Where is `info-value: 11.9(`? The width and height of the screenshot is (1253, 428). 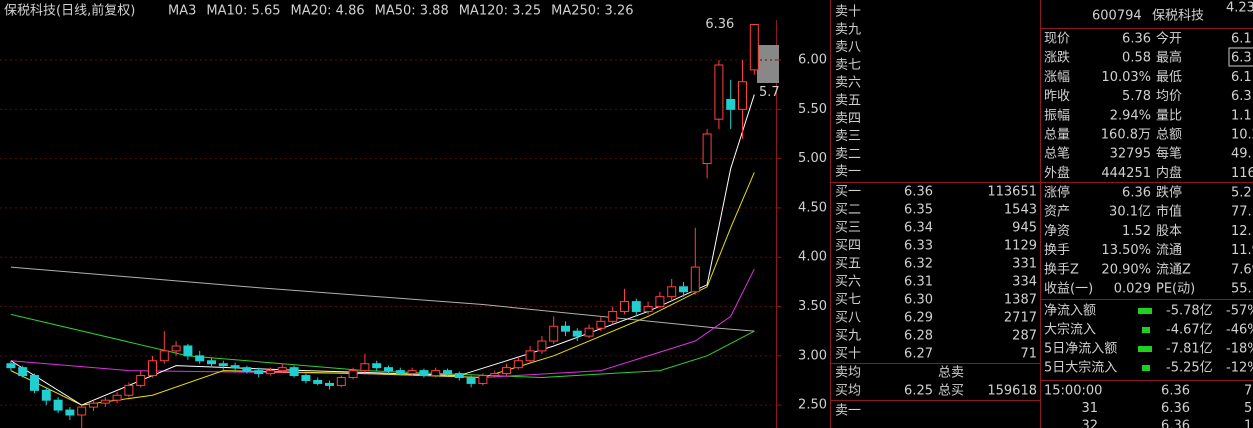 info-value: 11.9( is located at coordinates (1242, 250).